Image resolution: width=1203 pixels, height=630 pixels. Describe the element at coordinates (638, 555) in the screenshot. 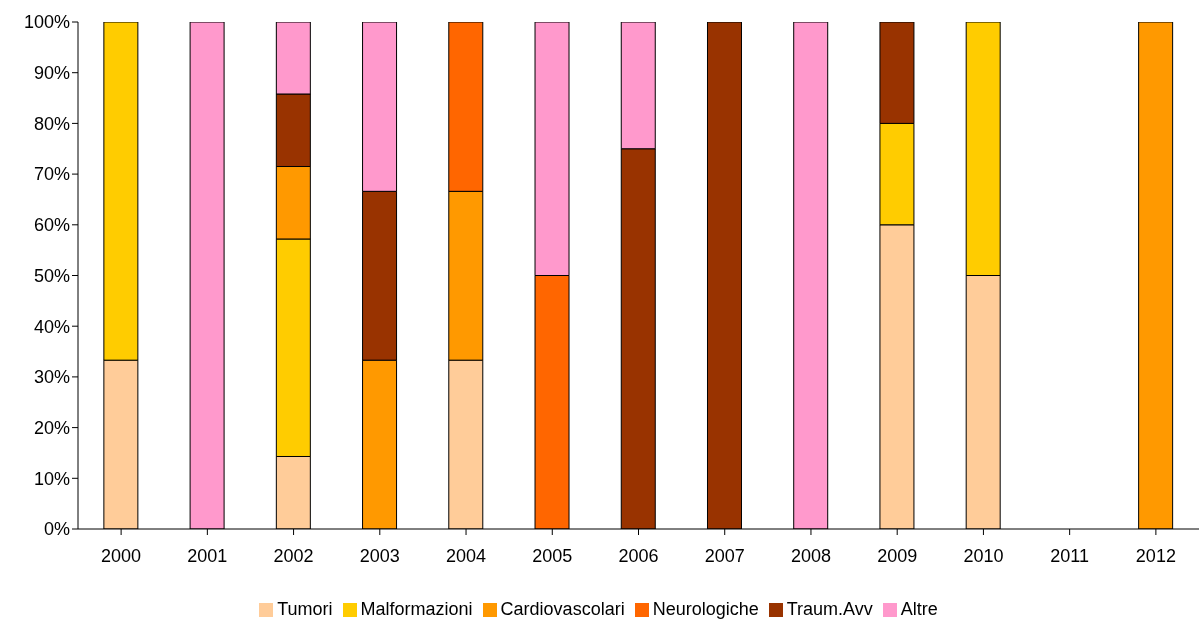

I see `x-tick-label: 2006` at that location.